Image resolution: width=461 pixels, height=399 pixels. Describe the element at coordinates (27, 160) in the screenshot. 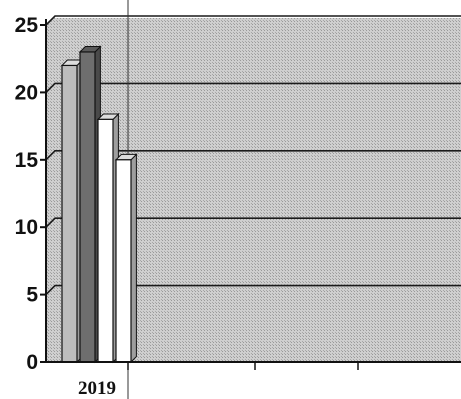

I see `y-tick-label-15: 15` at that location.